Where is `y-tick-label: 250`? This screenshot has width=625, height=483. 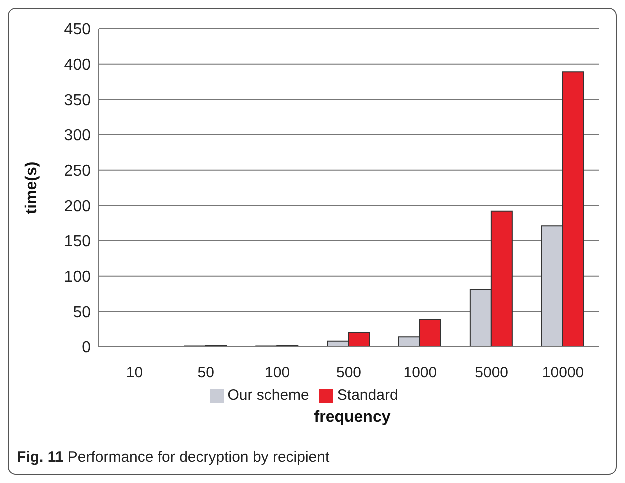 y-tick-label: 250 is located at coordinates (78, 171).